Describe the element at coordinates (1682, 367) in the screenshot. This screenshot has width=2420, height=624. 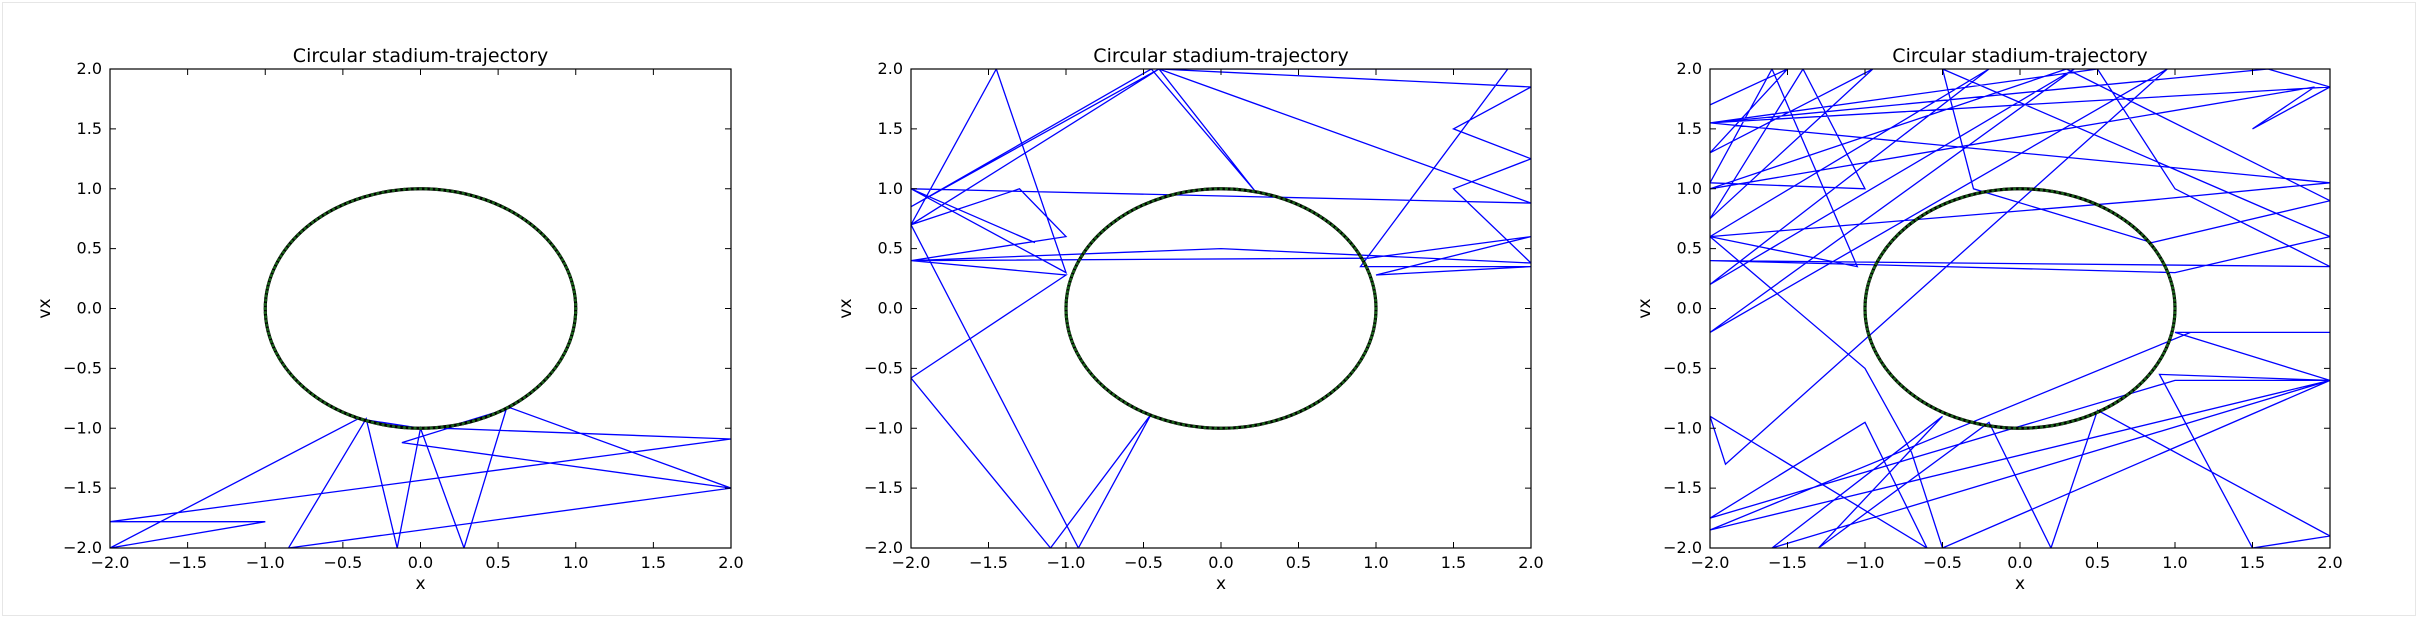
I see `y-tick-label: −0.5` at that location.